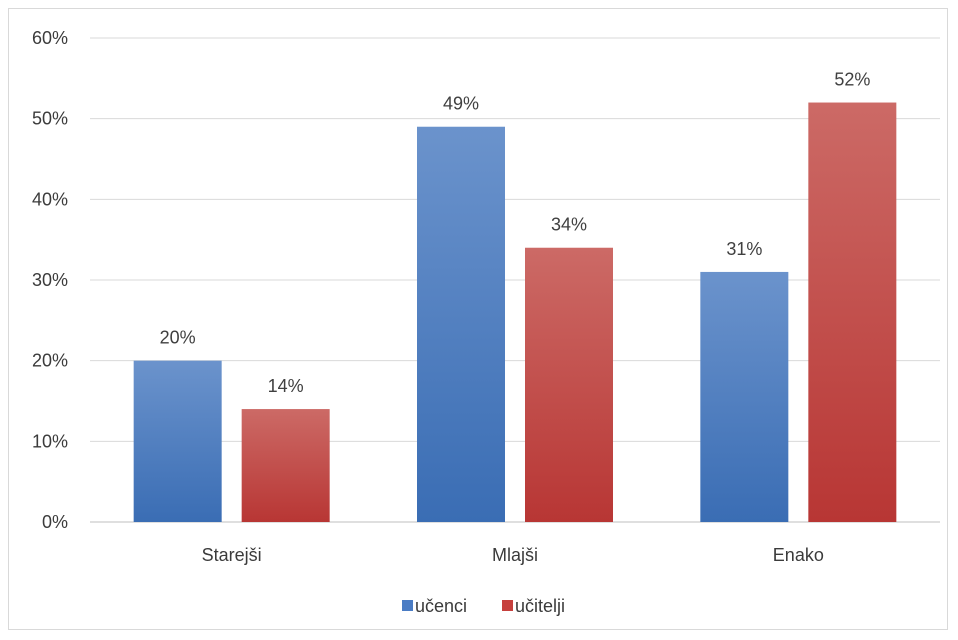 Image resolution: width=958 pixels, height=640 pixels. I want to click on bar-učenci-Enako, so click(744, 396).